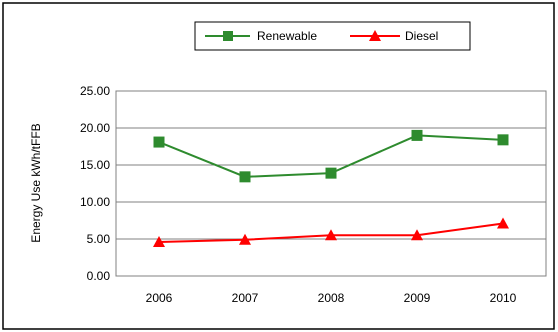  Describe the element at coordinates (245, 298) in the screenshot. I see `x-tick-label-1: 2007` at that location.